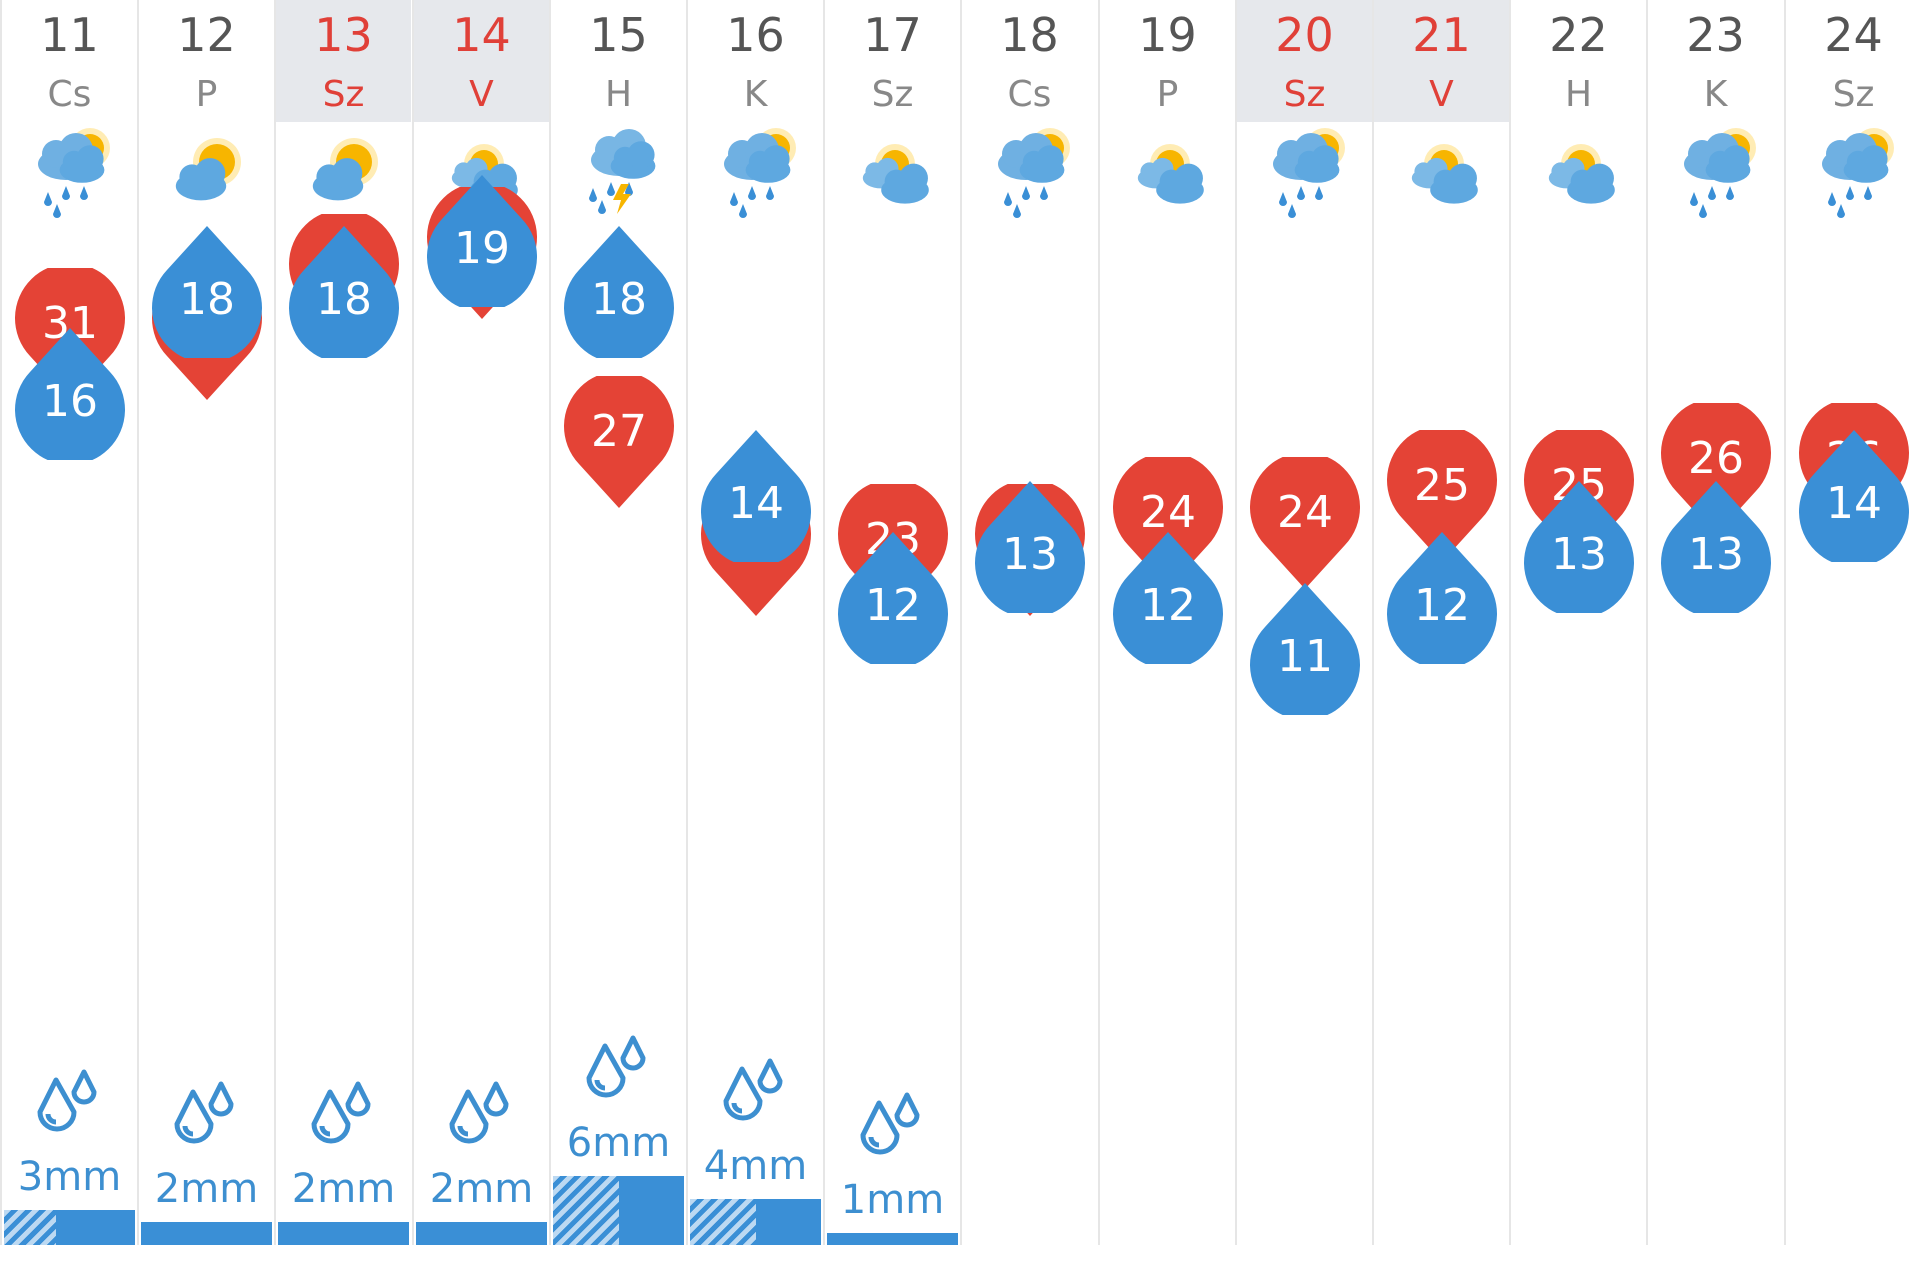  What do you see at coordinates (1304, 35) in the screenshot?
I see `day-date: 20` at bounding box center [1304, 35].